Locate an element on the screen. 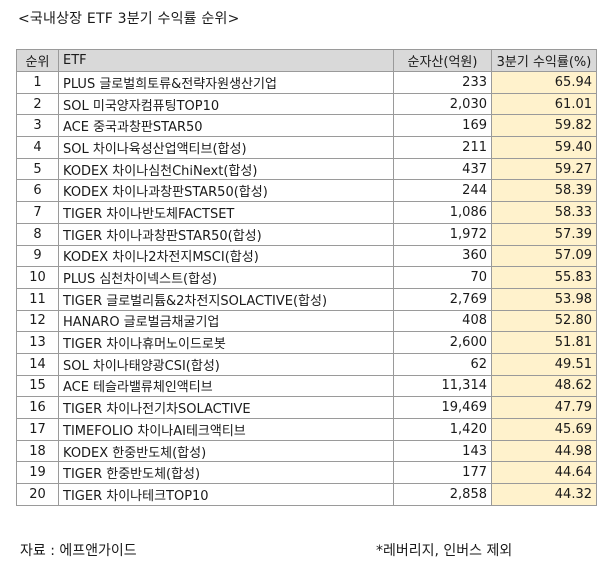 This screenshot has width=611, height=569. header-aum: 순자산(억원) is located at coordinates (442, 60).